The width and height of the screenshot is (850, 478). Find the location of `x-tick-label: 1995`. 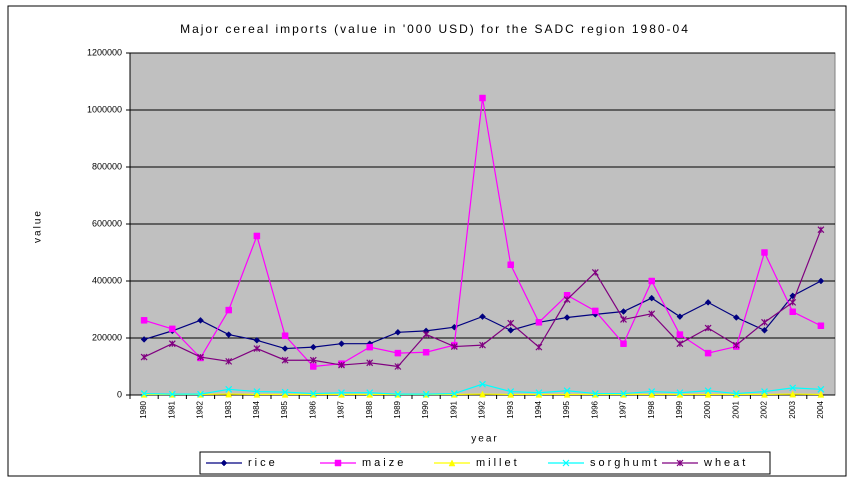

x-tick-label: 1995 is located at coordinates (566, 409).